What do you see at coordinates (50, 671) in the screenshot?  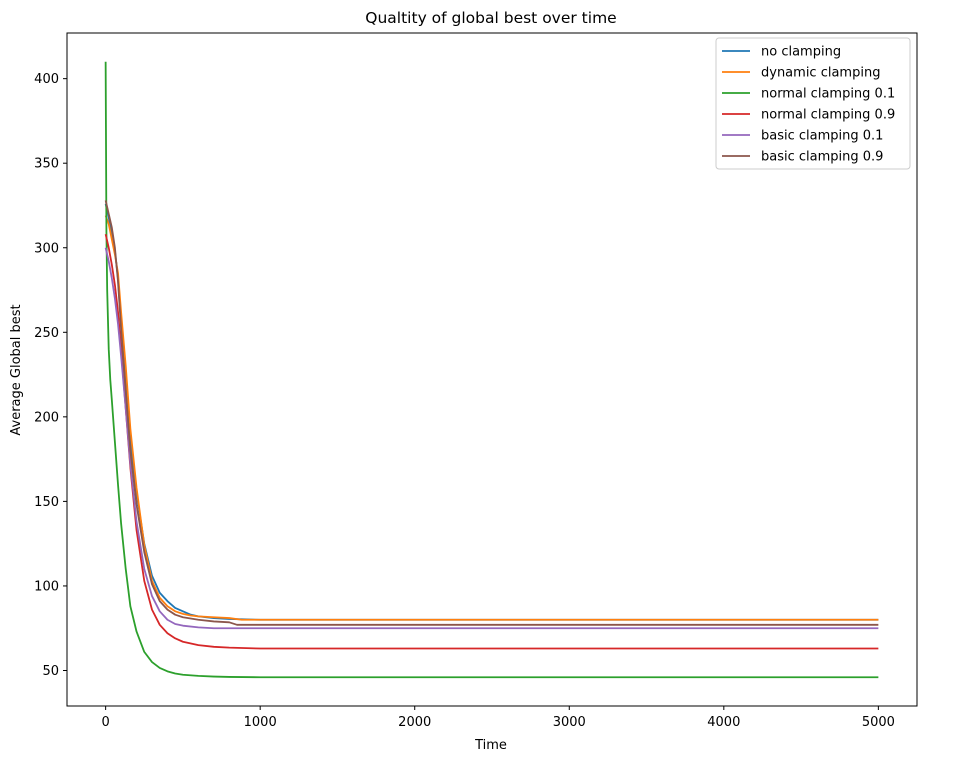 I see `y-tick-label: 50` at bounding box center [50, 671].